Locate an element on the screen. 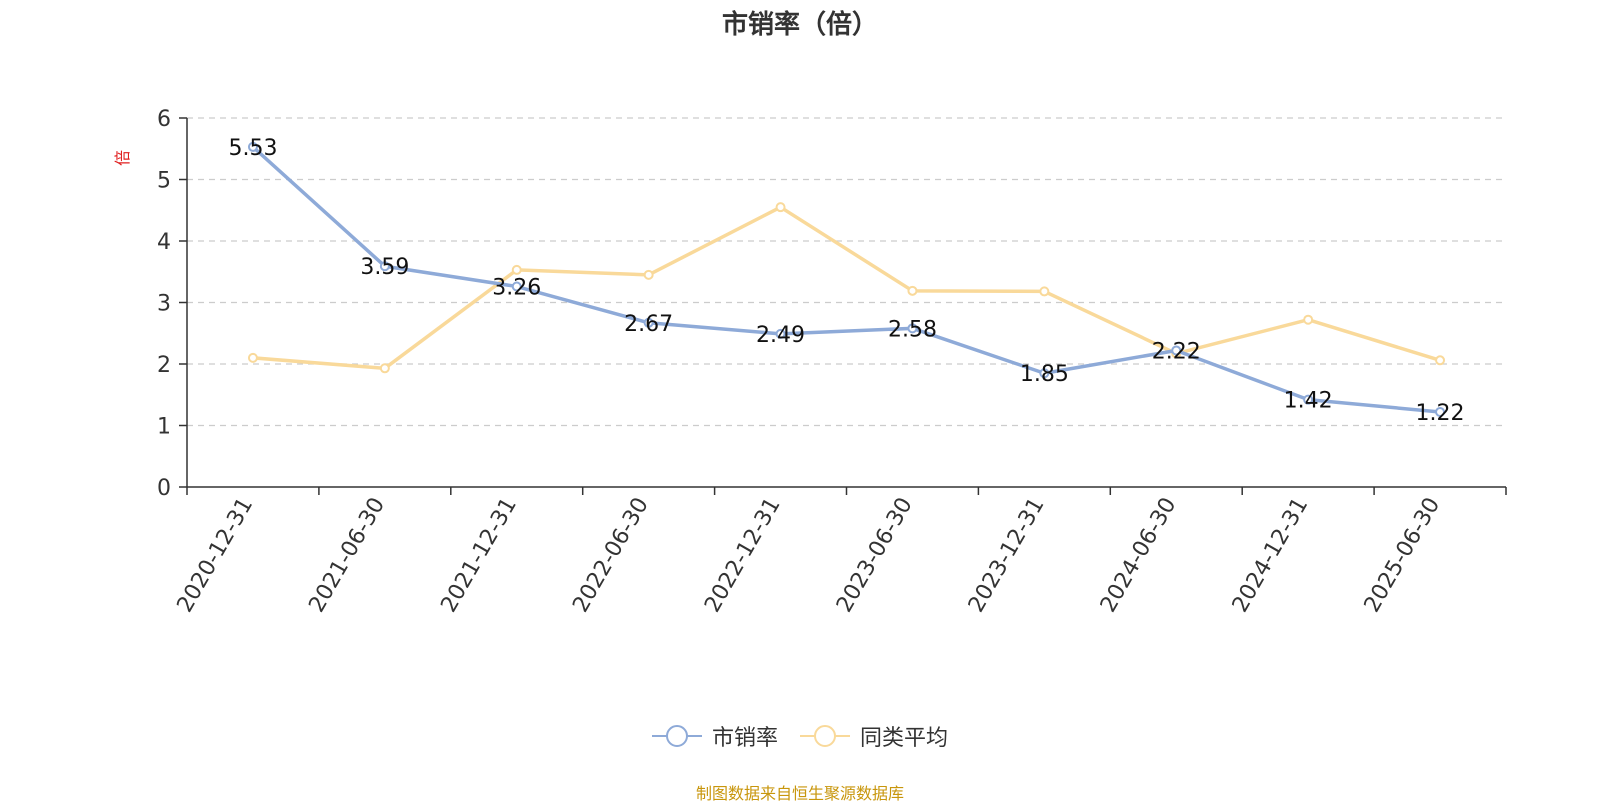  data-label: 1.42 is located at coordinates (1308, 401).